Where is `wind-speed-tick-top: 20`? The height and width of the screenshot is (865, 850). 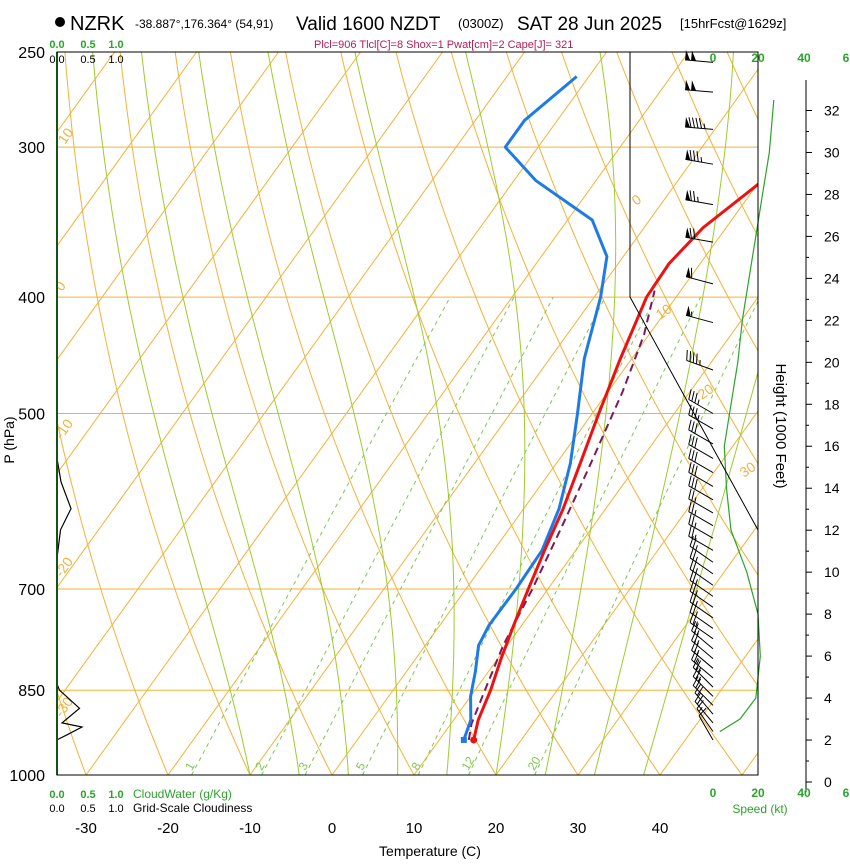 wind-speed-tick-top: 20 is located at coordinates (758, 58).